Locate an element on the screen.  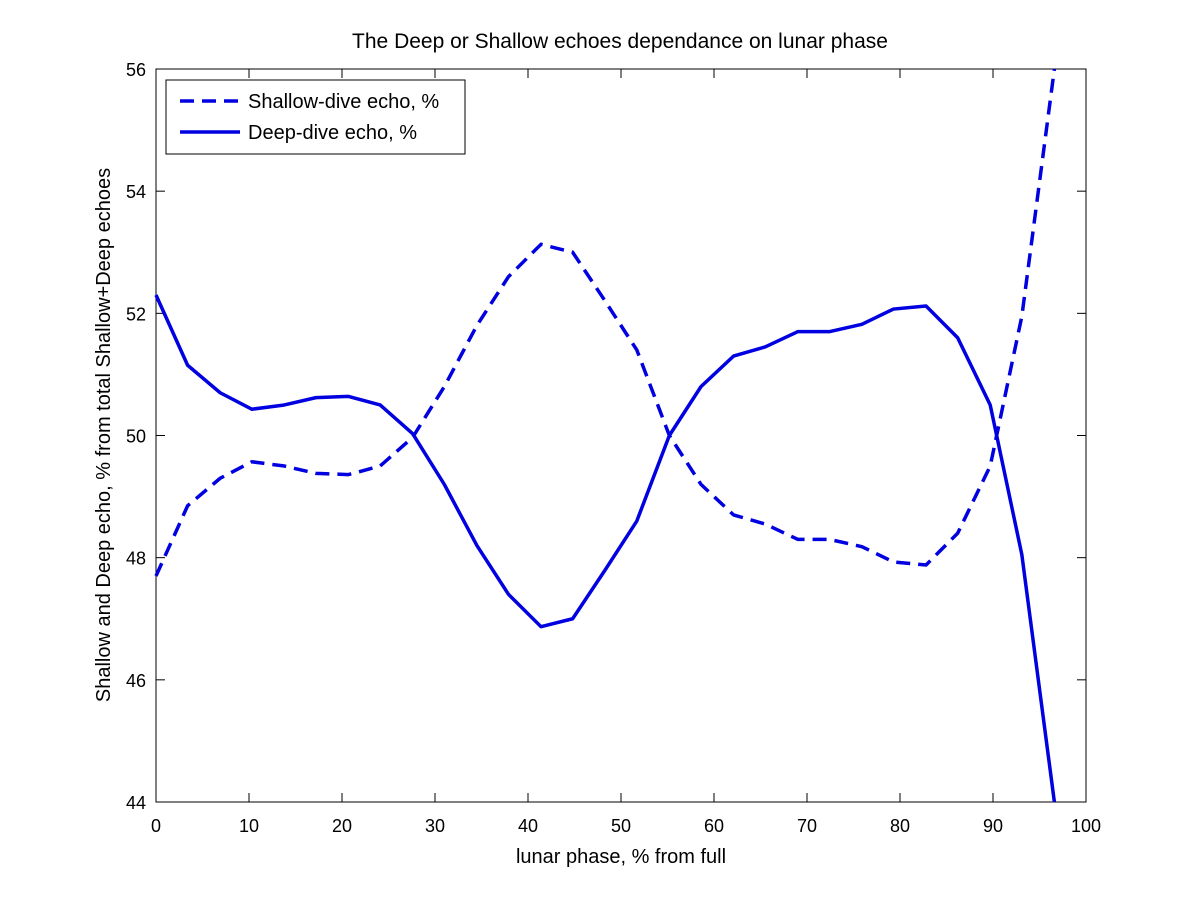
x-tick-label: 0 is located at coordinates (156, 826).